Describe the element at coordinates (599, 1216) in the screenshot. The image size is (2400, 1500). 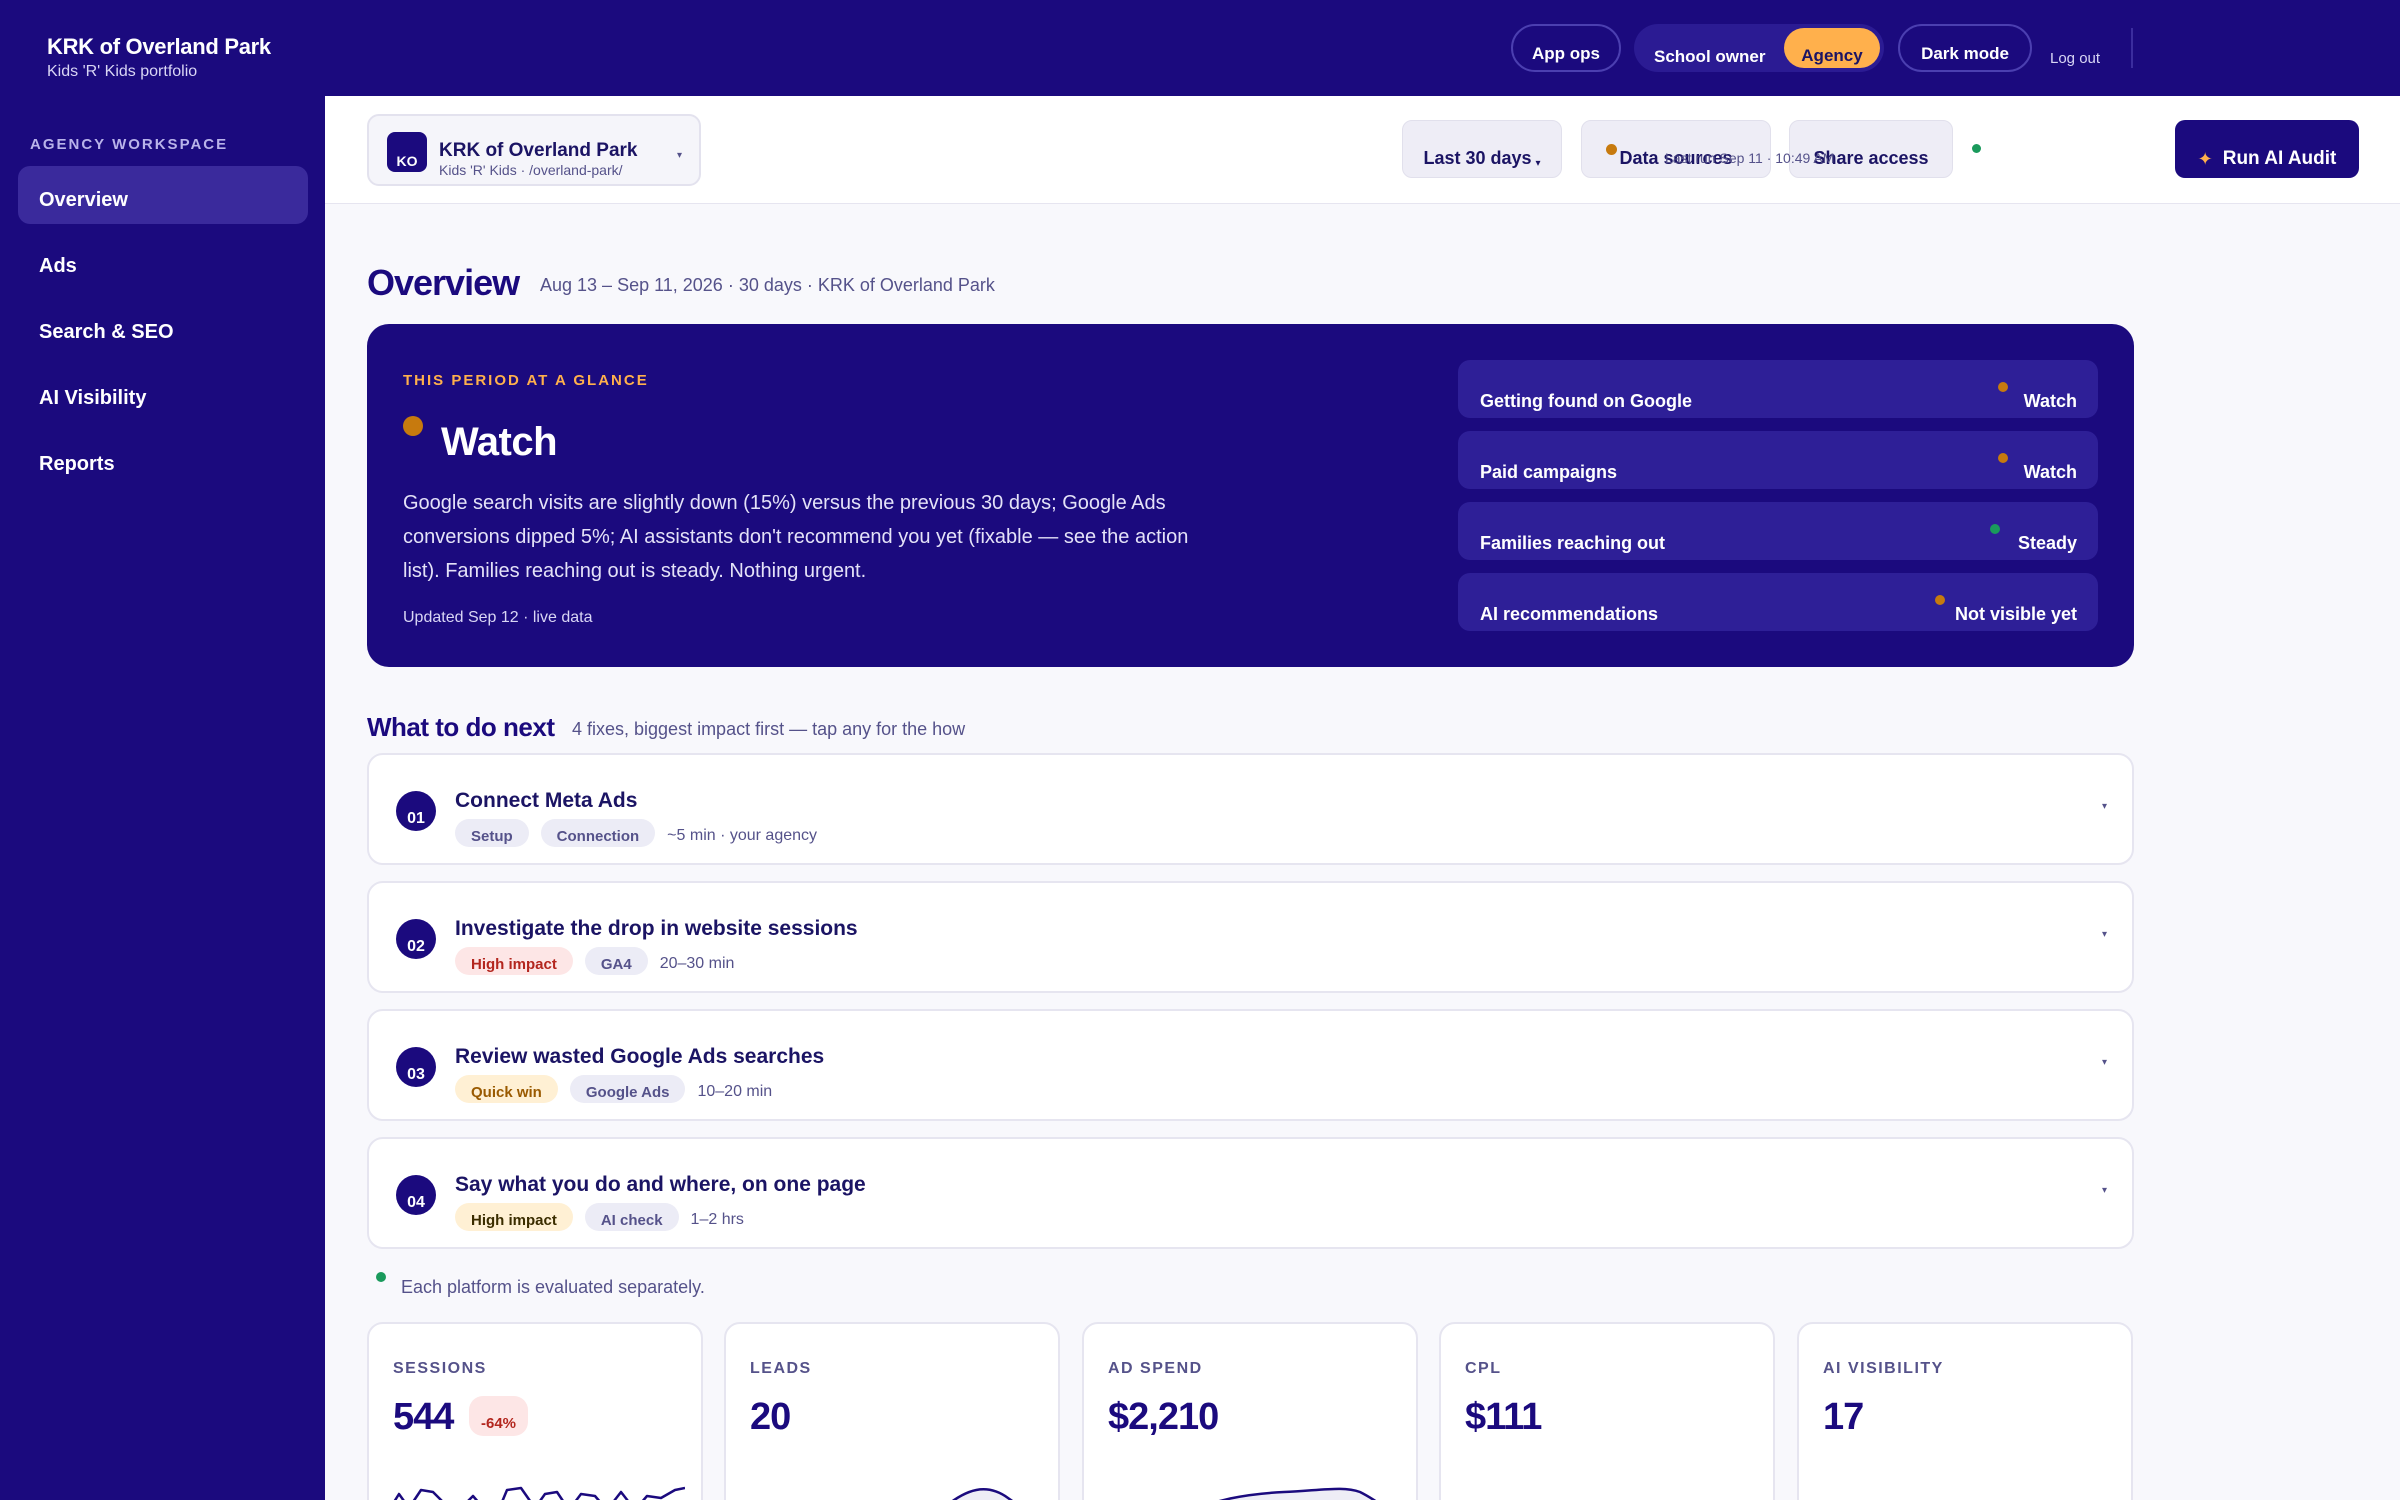
I see `action-tags: High impact AI check 1–2 hrs` at that location.